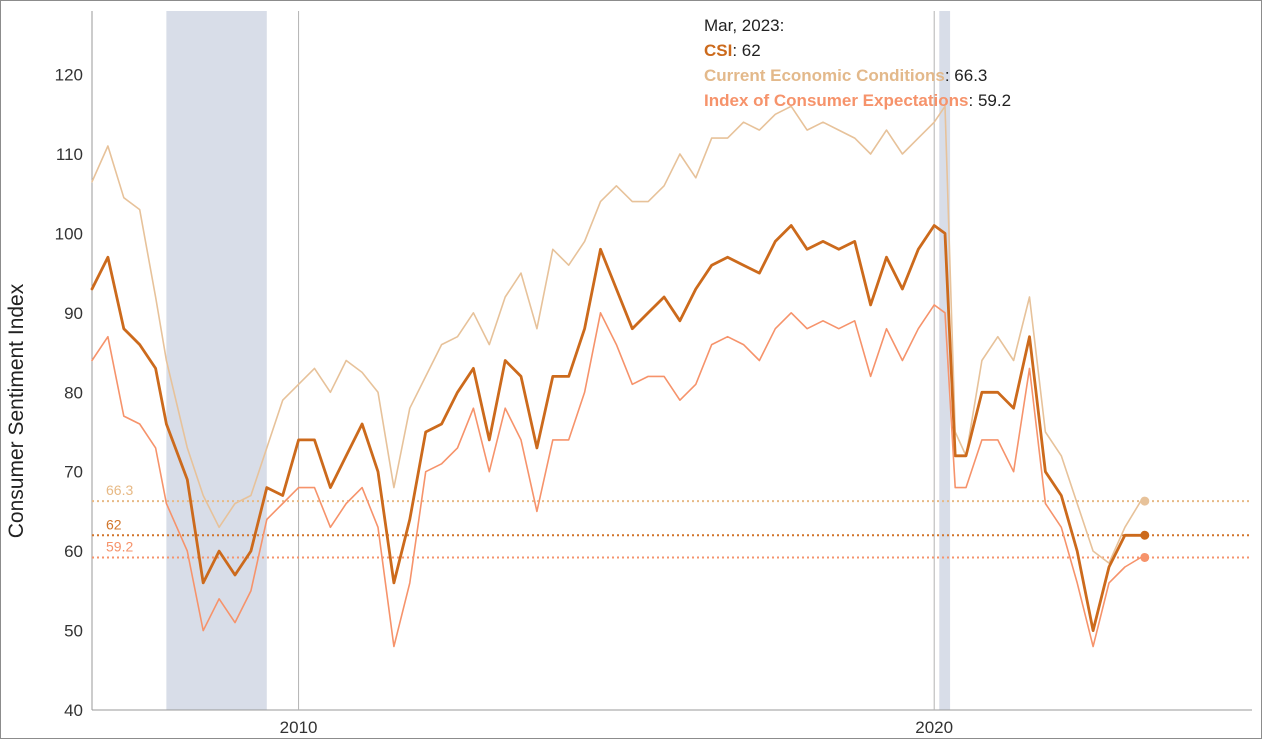  Describe the element at coordinates (836, 100) in the screenshot. I see `tooltip-expectations-name: Index of Consumer Expectations` at that location.